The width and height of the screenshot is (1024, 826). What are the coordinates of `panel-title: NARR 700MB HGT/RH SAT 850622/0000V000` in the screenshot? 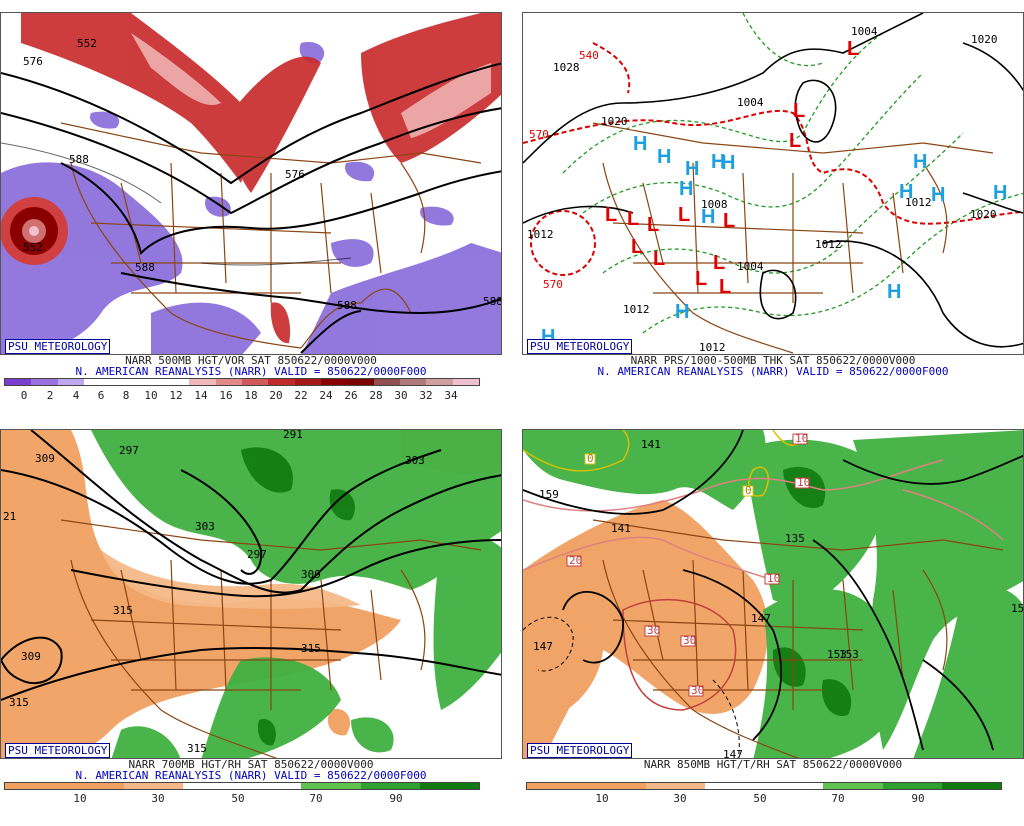 It's located at (251, 764).